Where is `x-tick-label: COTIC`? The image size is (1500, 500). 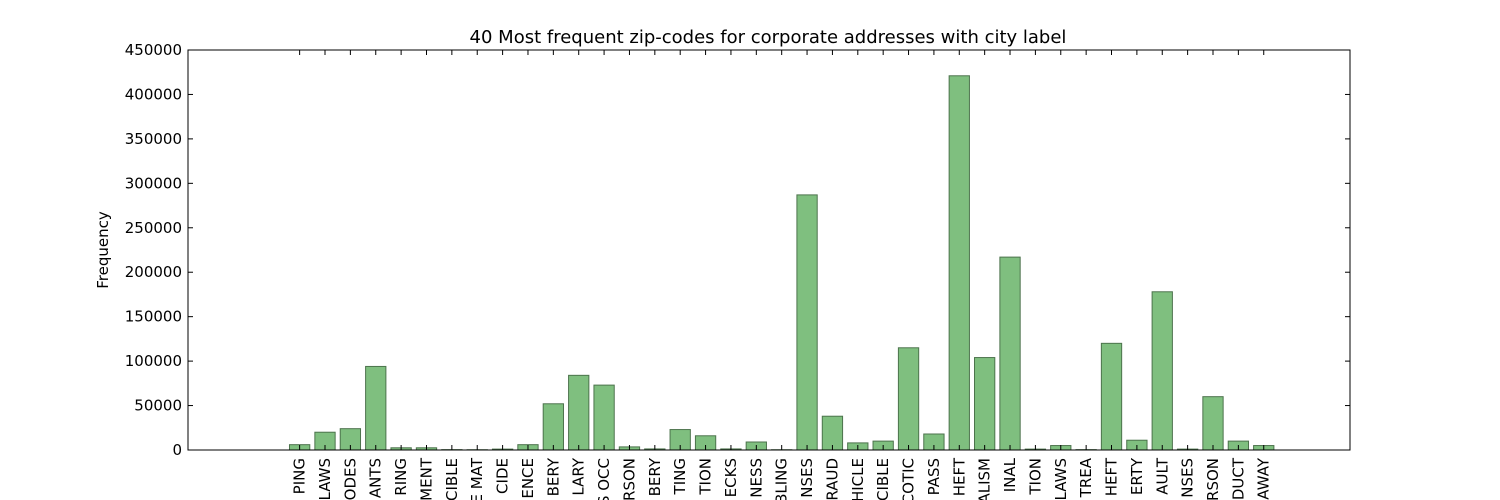
x-tick-label: COTIC is located at coordinates (909, 479).